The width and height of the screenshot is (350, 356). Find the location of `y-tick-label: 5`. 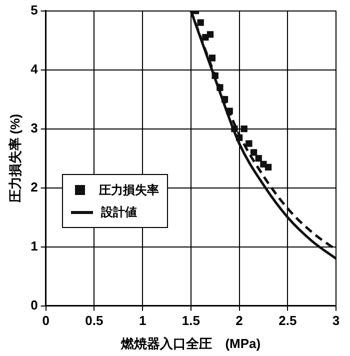

y-tick-label: 5 is located at coordinates (34, 10).